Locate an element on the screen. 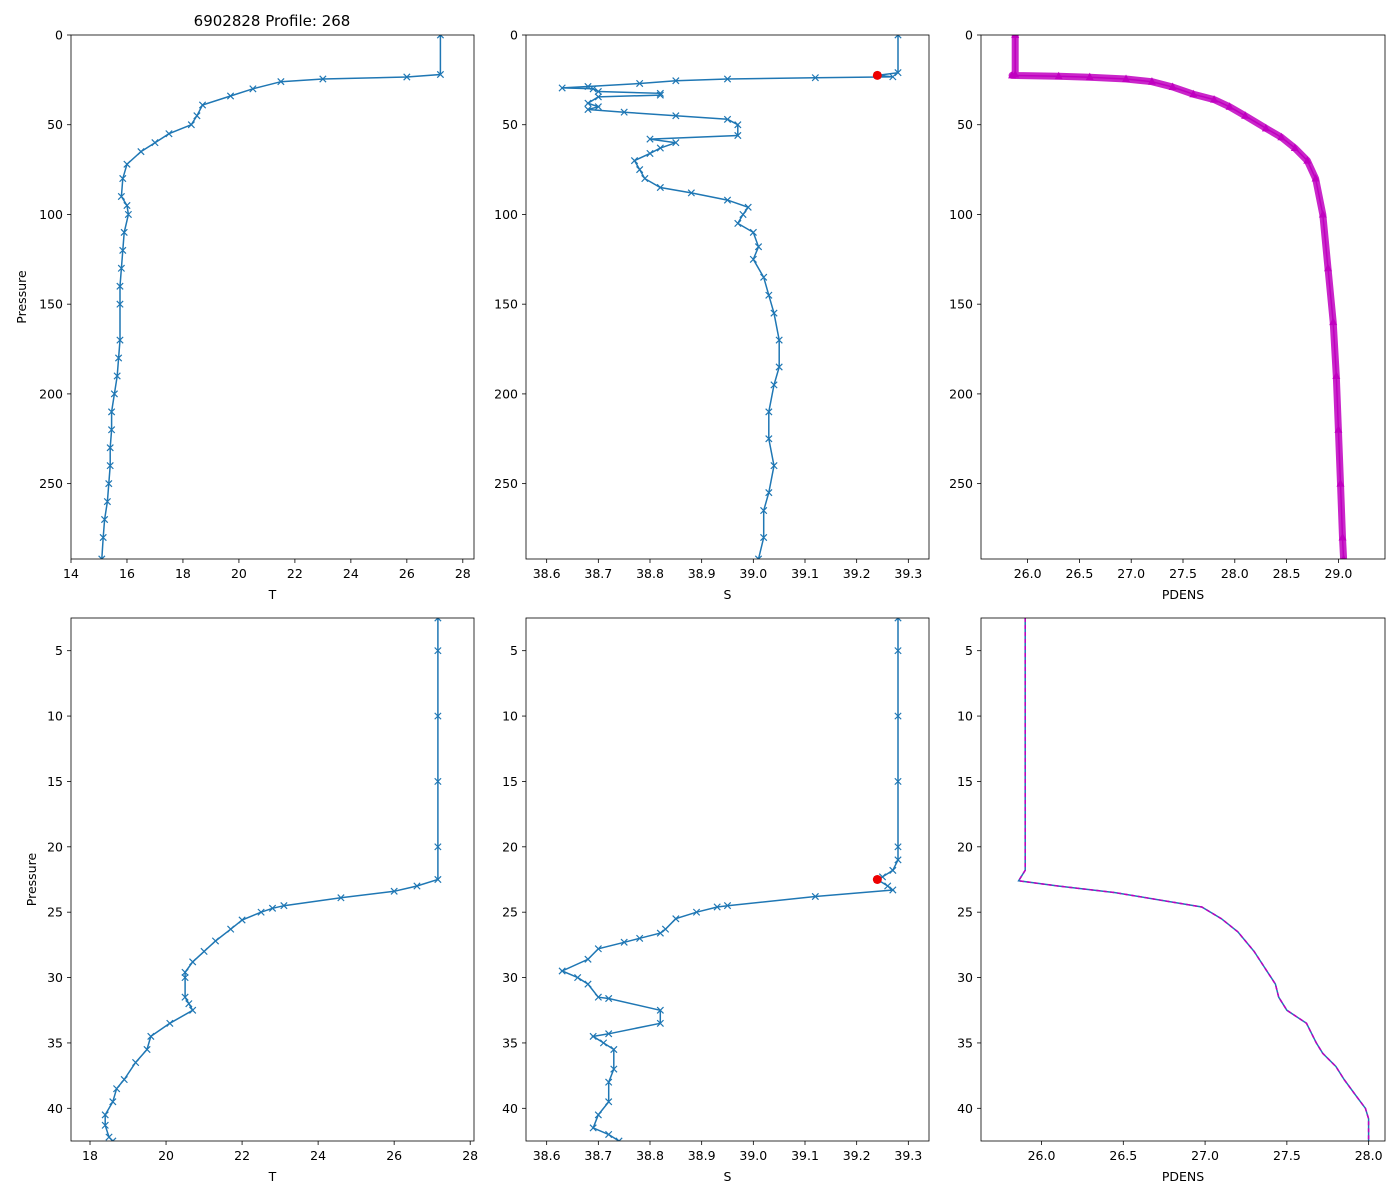 Image resolution: width=1400 pixels, height=1200 pixels. y-tick-label: 100 is located at coordinates (961, 214).